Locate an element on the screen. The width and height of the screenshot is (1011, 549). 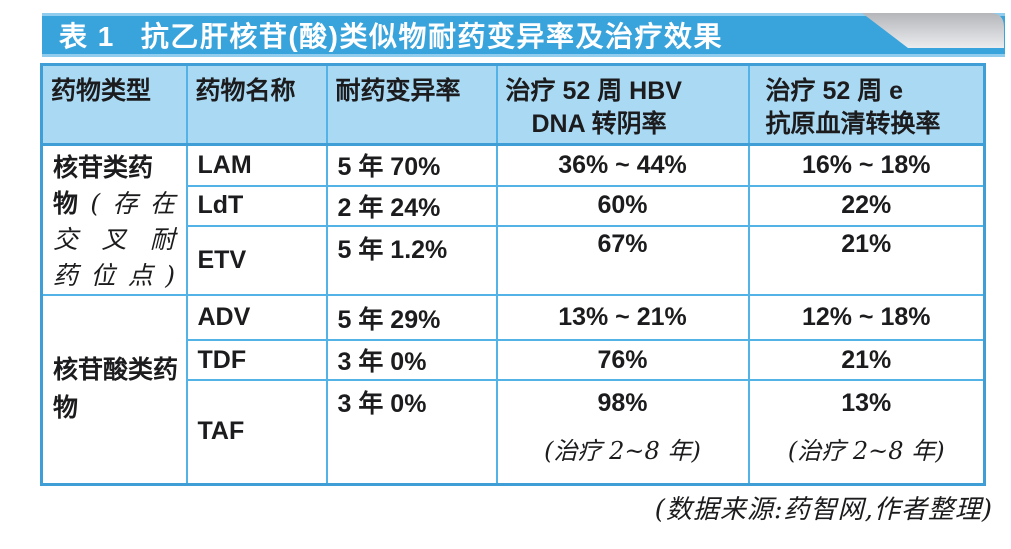
col-header-eag-seroconversion: 治疗 52 周 e 抗原血清转换率 is located at coordinates (866, 104).